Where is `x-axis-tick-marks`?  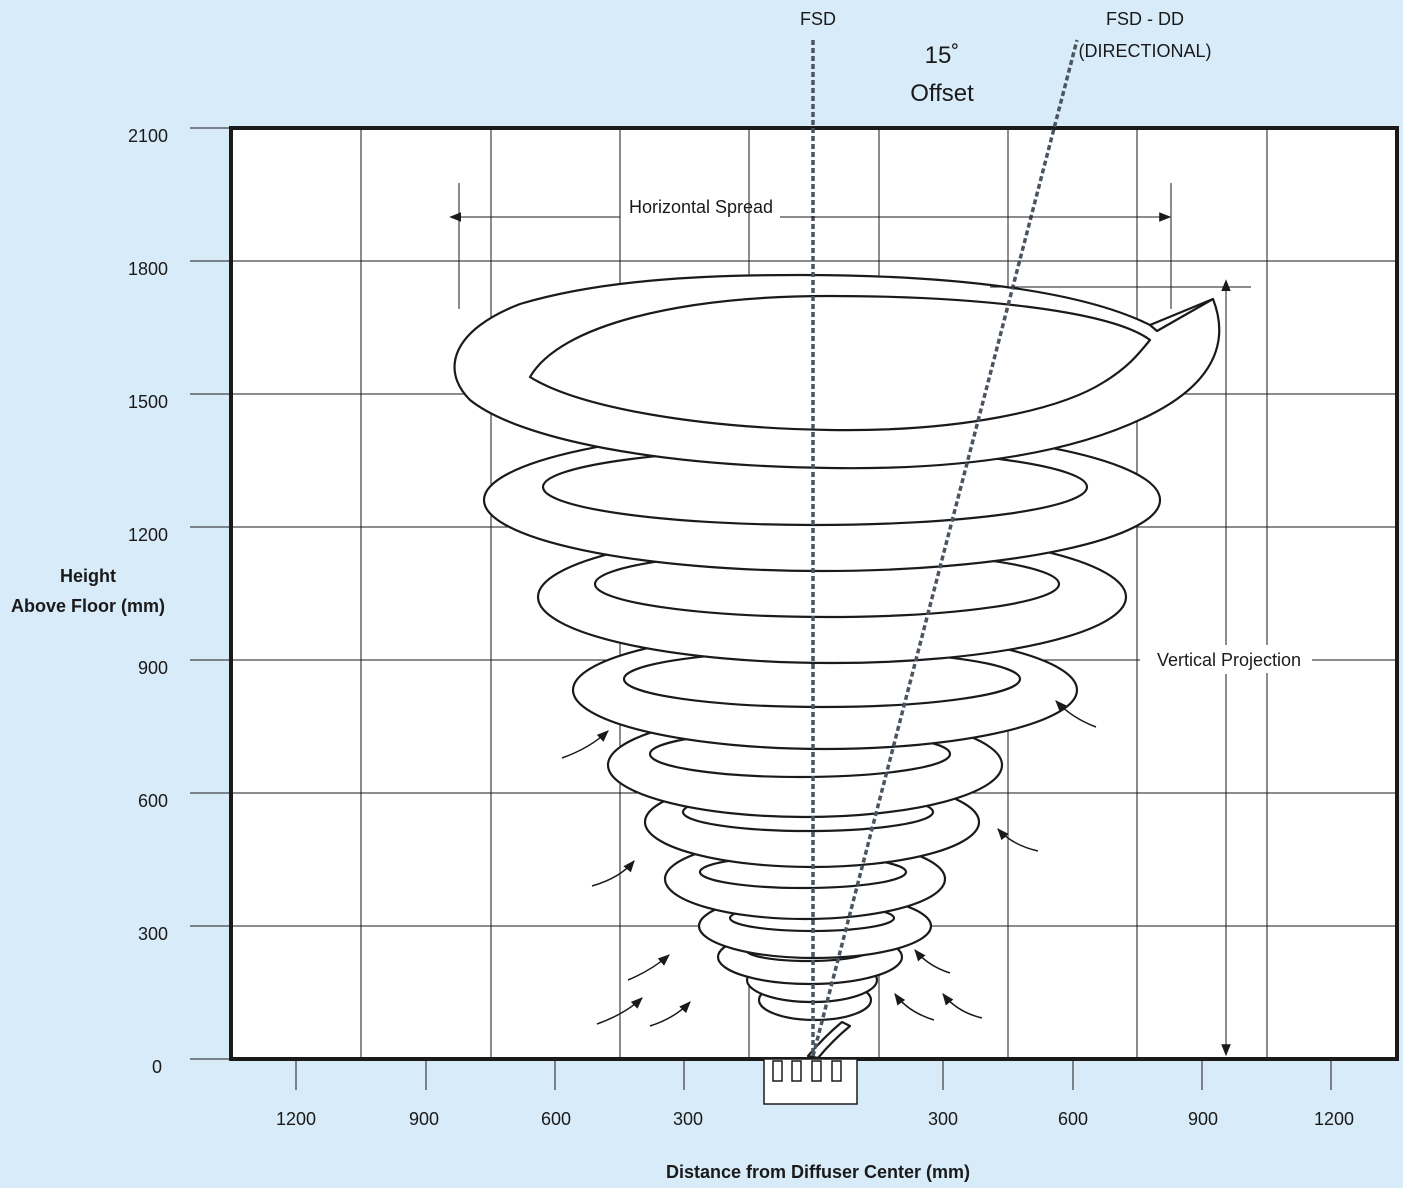
x-axis-tick-marks is located at coordinates (813, 1074).